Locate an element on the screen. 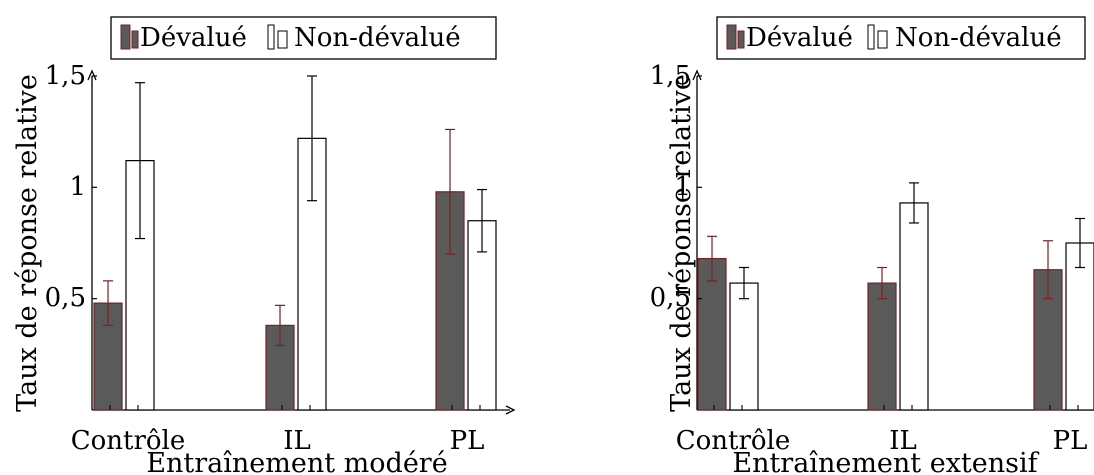 Image resolution: width=1094 pixels, height=475 pixels. x-axis-label: Entraînement extensif is located at coordinates (885, 461).